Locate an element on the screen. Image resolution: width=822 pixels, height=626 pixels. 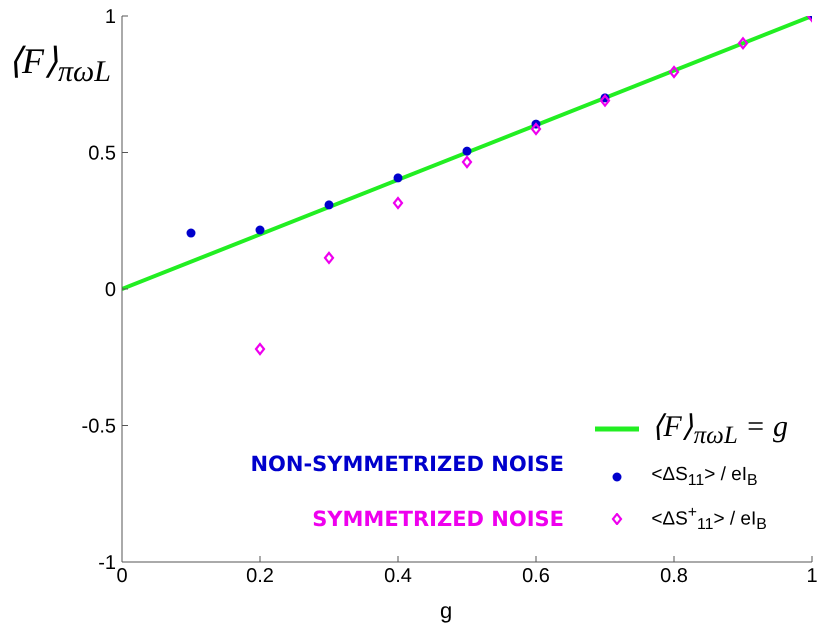
y-tick-label: 0.5 is located at coordinates (102, 153).